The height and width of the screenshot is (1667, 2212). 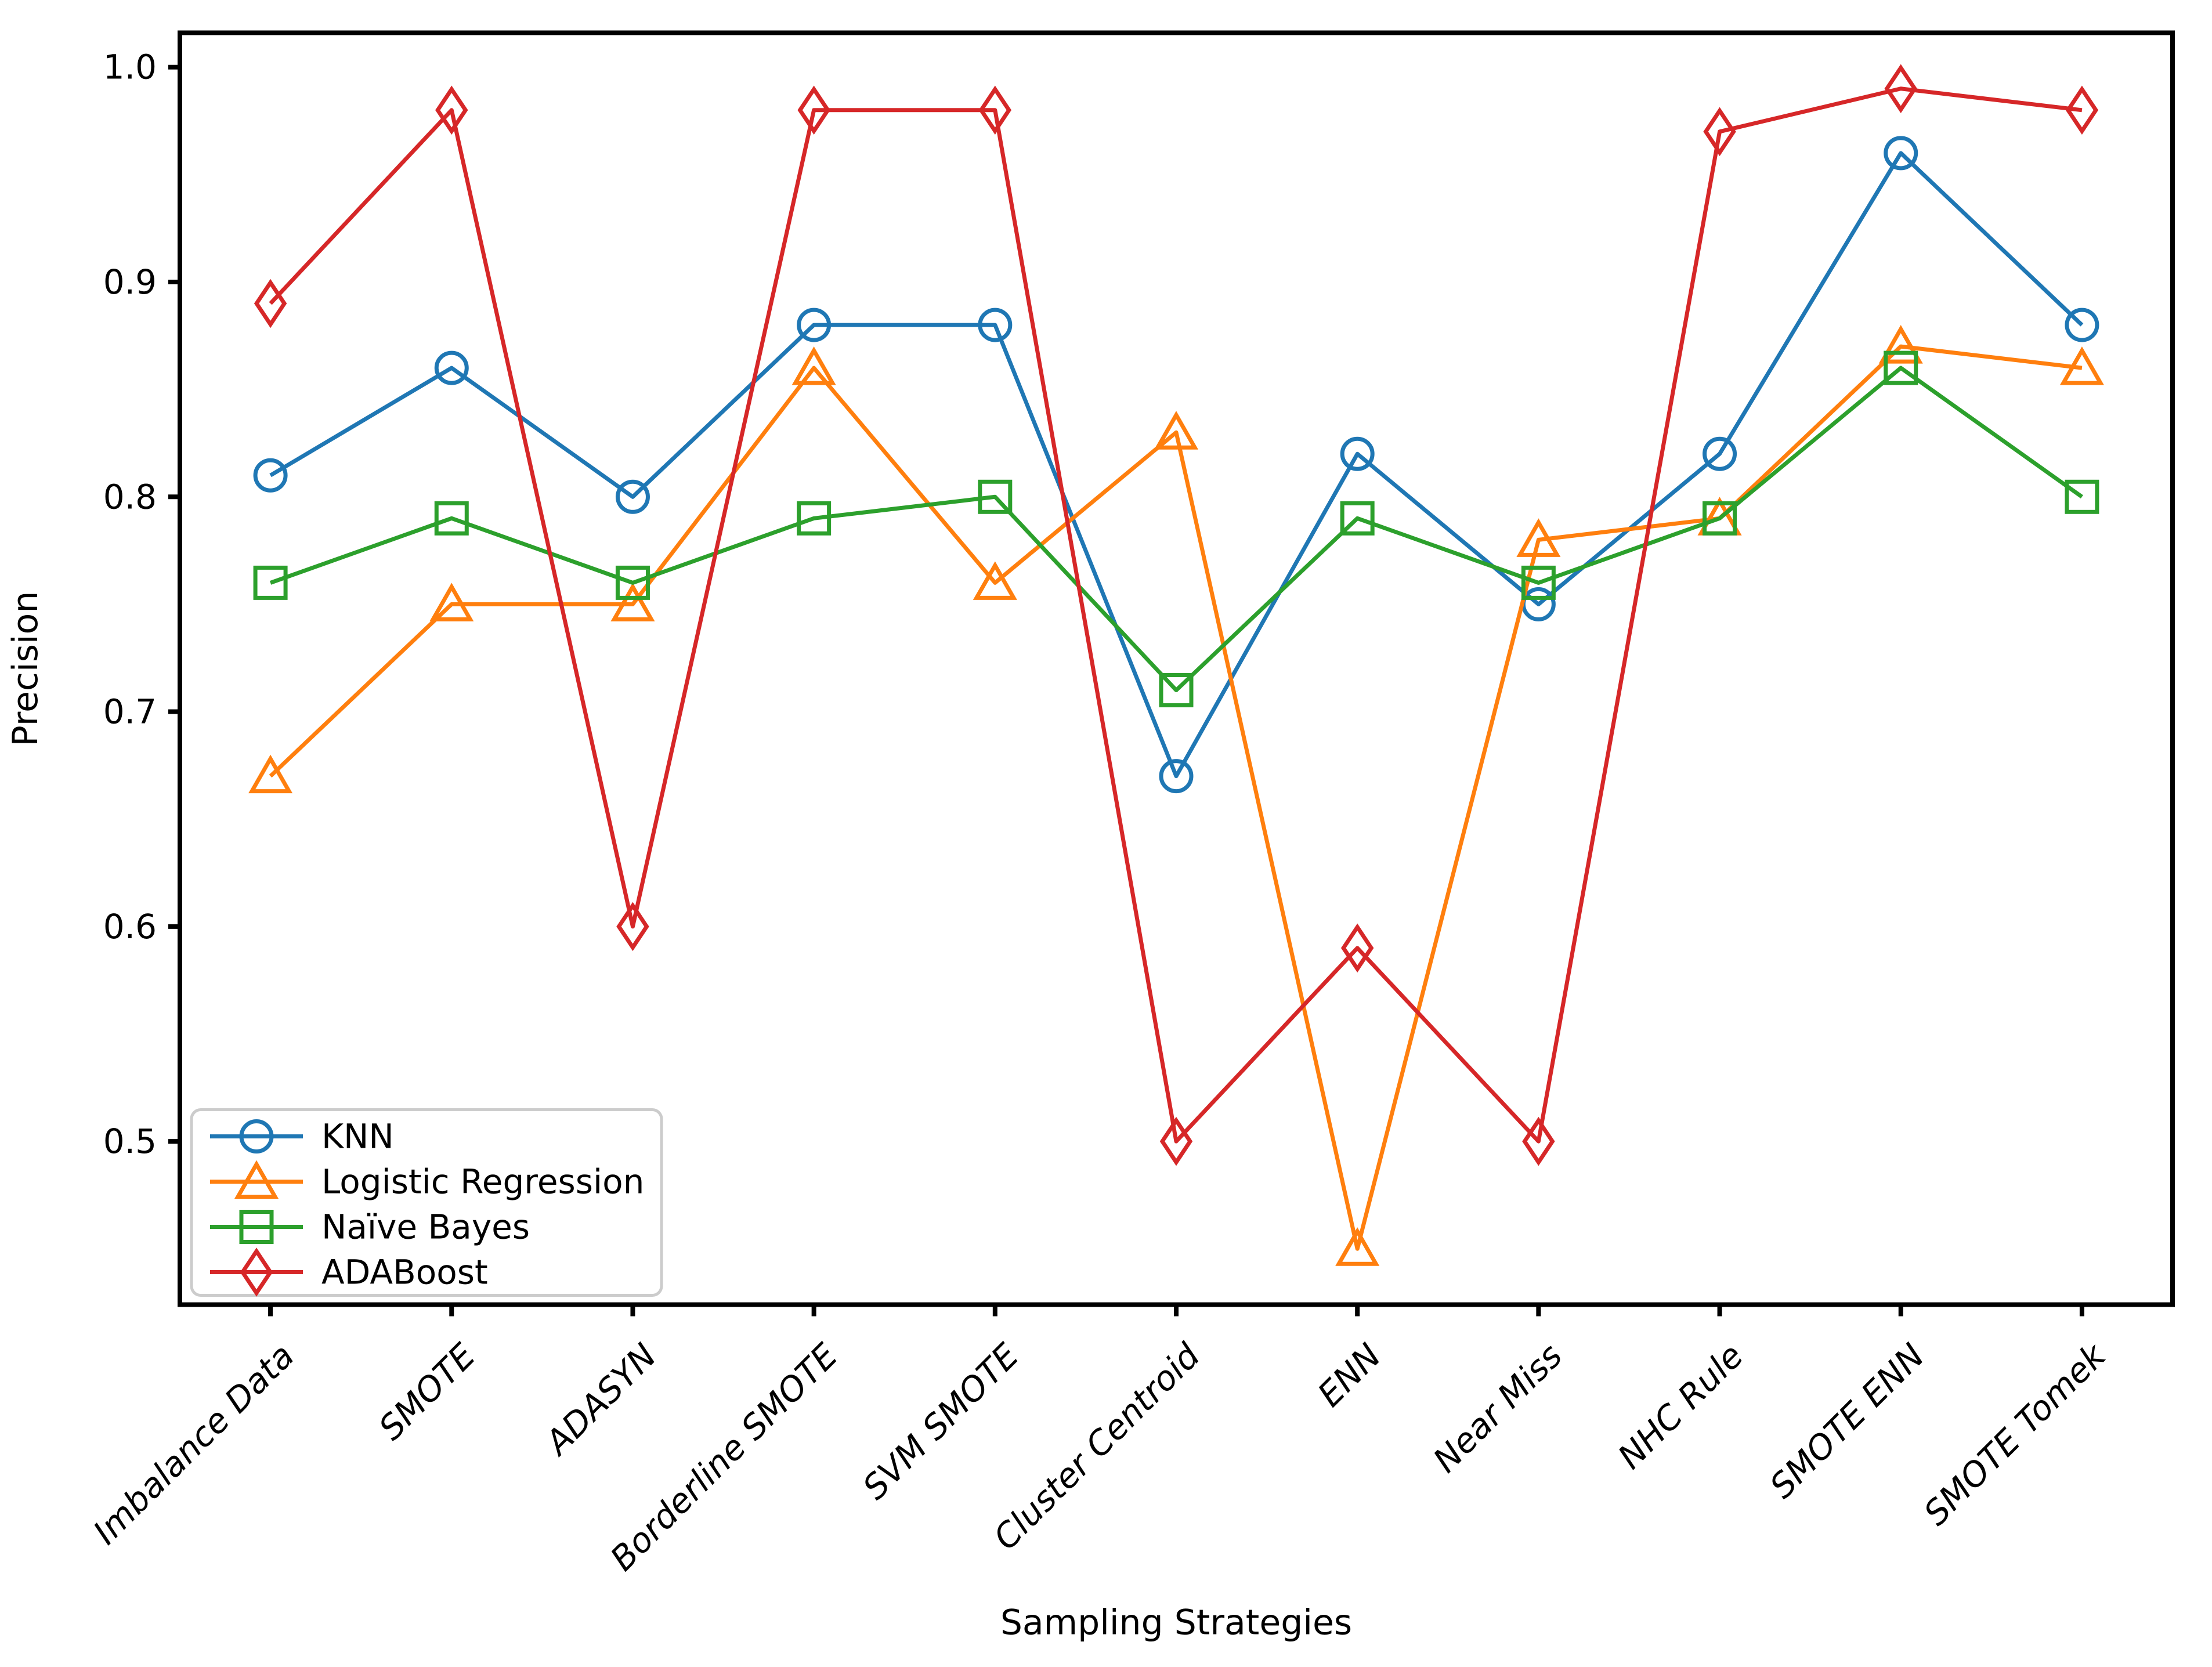 I want to click on y-axis-title: Precision, so click(x=25, y=669).